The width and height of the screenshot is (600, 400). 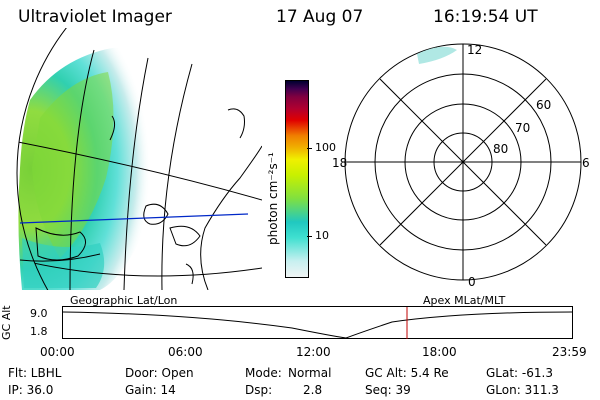 I want to click on colorbar-unit-label: photon cm⁻²s⁻¹, so click(x=273, y=198).